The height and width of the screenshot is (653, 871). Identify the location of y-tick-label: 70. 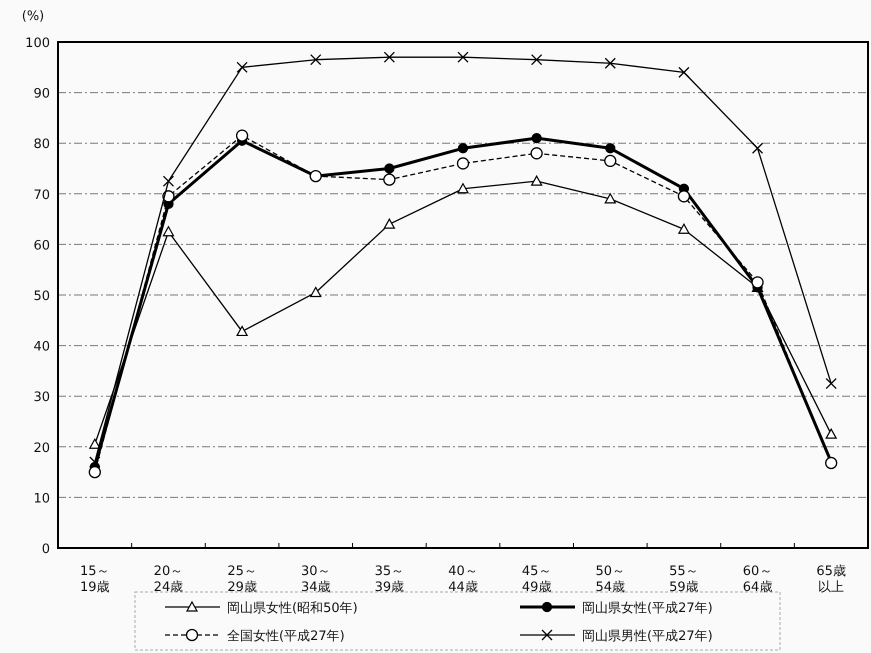
(41, 195).